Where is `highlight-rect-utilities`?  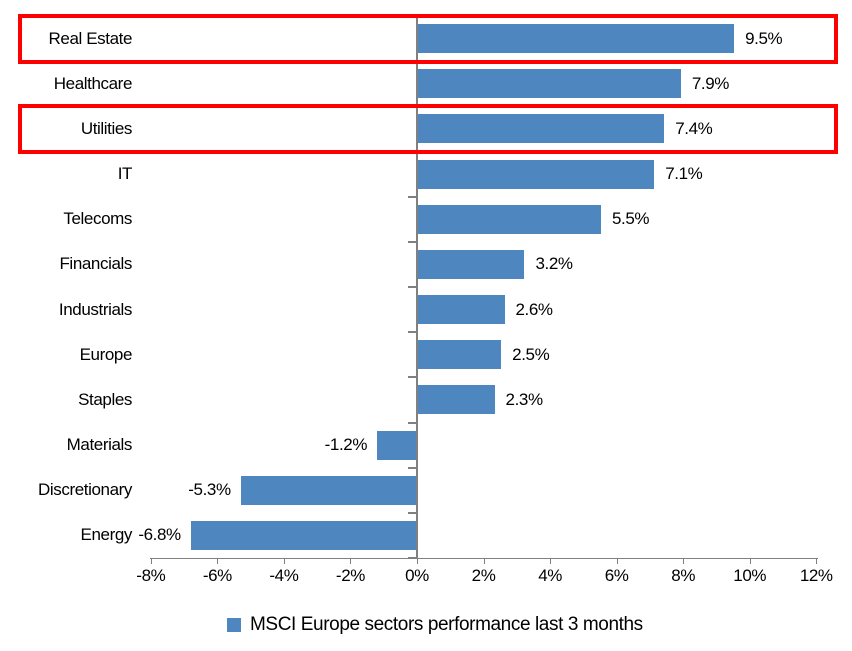
highlight-rect-utilities is located at coordinates (428, 128).